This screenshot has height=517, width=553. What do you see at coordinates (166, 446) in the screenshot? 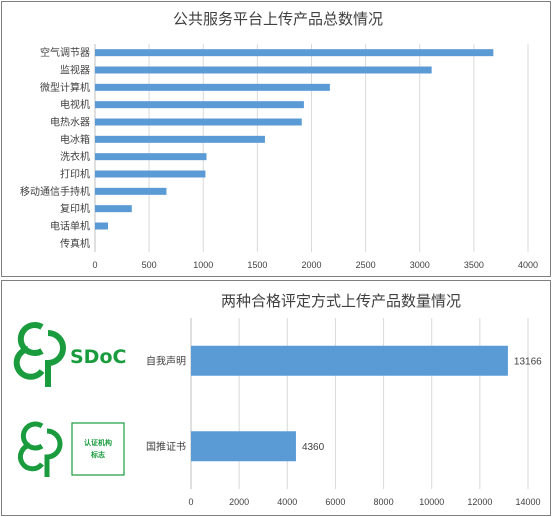
I see `category-label: 国推证书` at bounding box center [166, 446].